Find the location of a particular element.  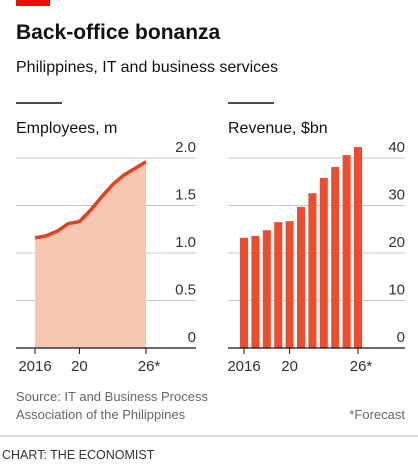

panel-title: Revenue, $bn is located at coordinates (278, 128).